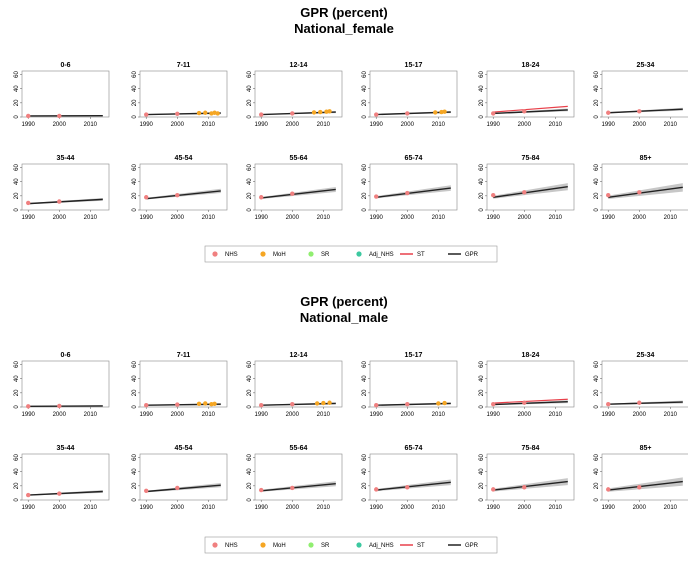  What do you see at coordinates (60, 125) in the screenshot?
I see `c0-p0-xtick-label-2000: 2000` at bounding box center [60, 125].